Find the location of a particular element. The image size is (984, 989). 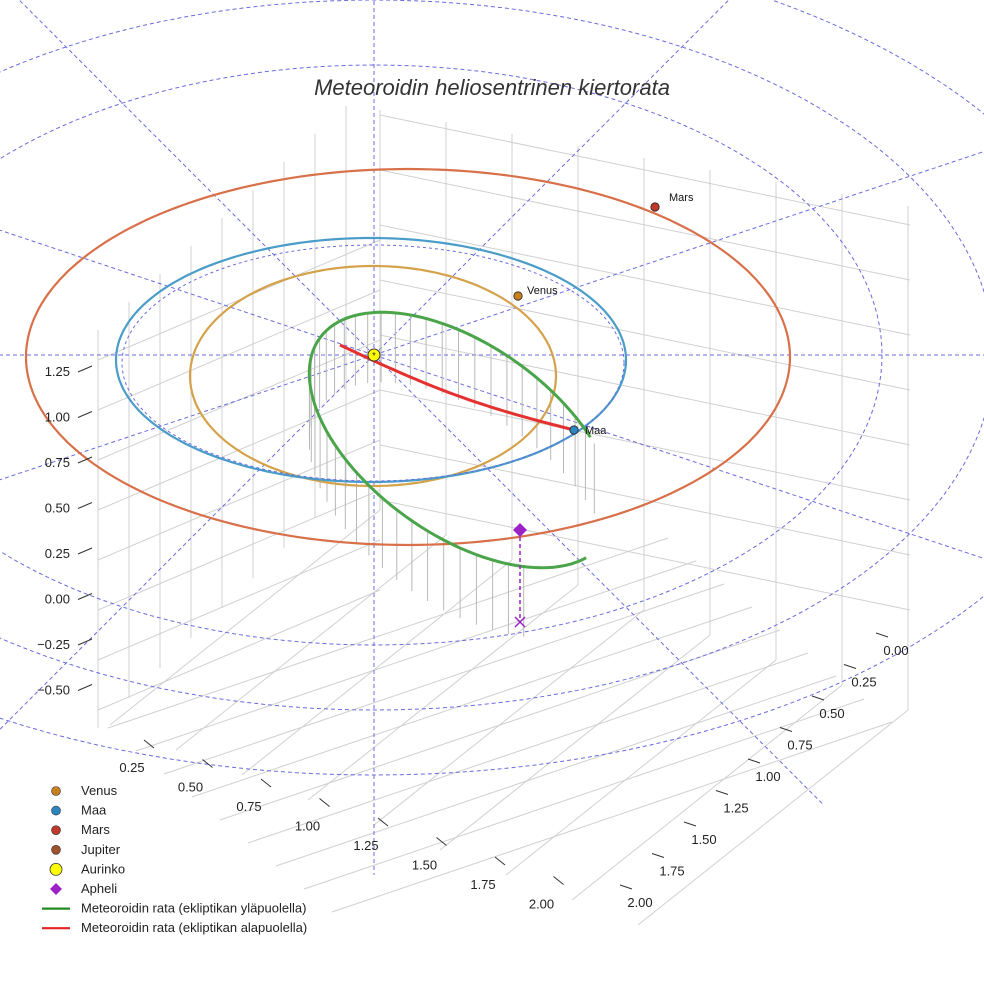

planet-mars is located at coordinates (655, 207).